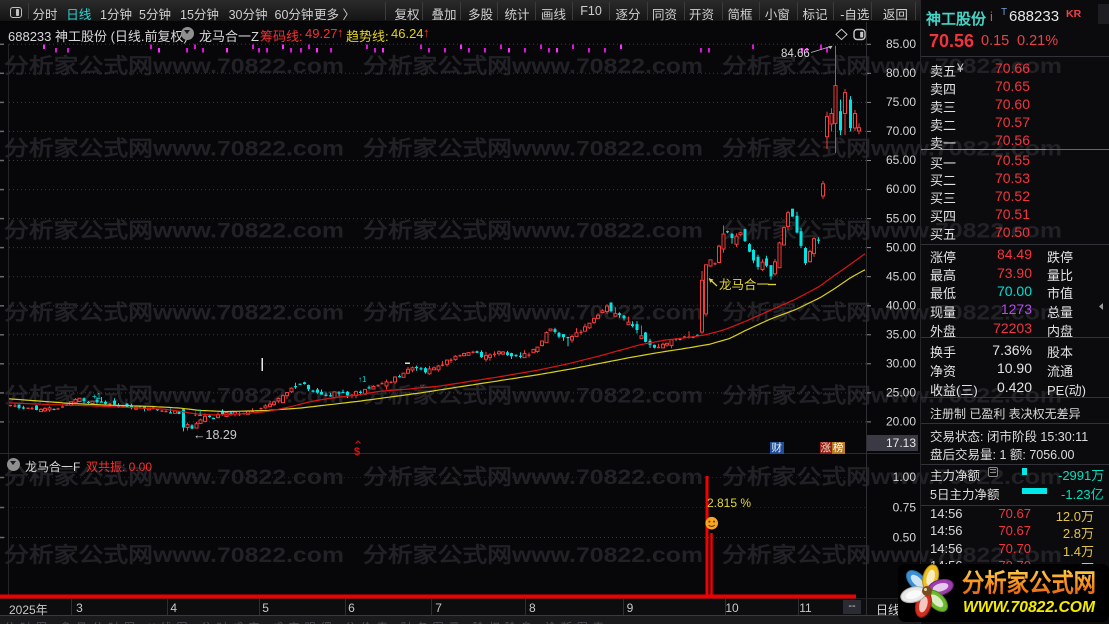 This screenshot has width=1109, height=624. What do you see at coordinates (901, 44) in the screenshot?
I see `svg-text: 85.00` at bounding box center [901, 44].